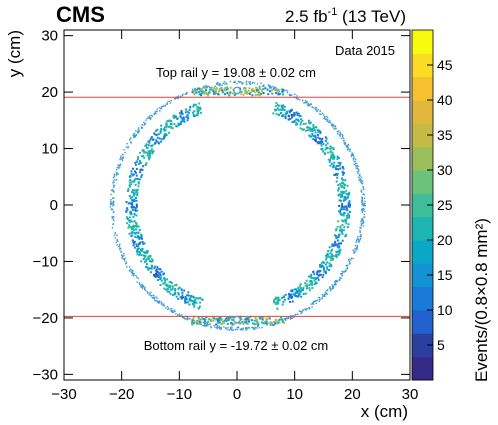 The width and height of the screenshot is (498, 425). I want to click on bottom-rail-label: Bottom rail y = -19.72 ± 0.02 cm, so click(236, 345).